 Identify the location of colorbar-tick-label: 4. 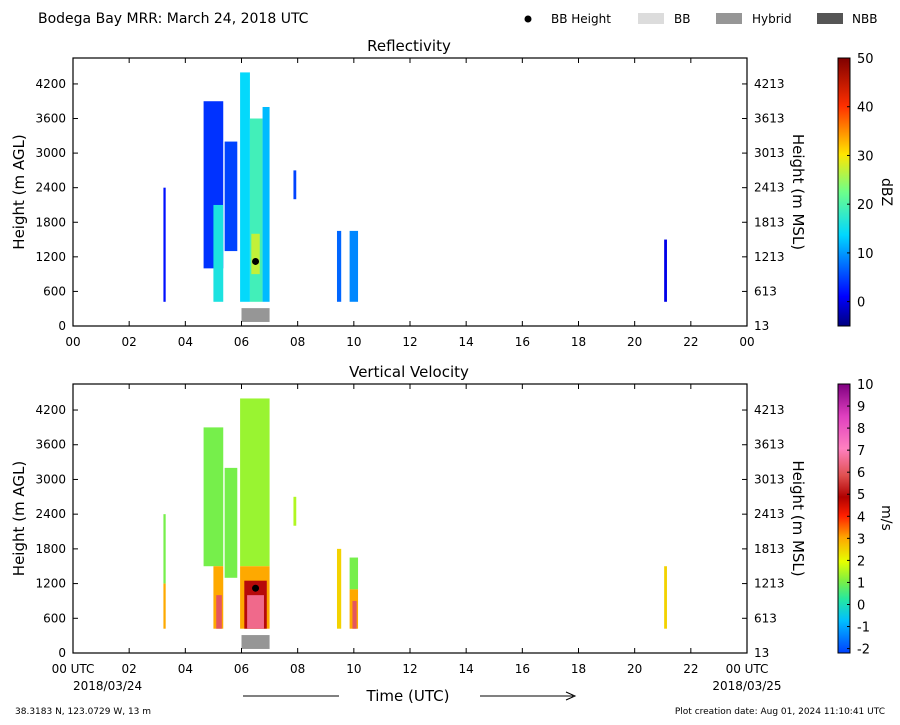
(861, 517).